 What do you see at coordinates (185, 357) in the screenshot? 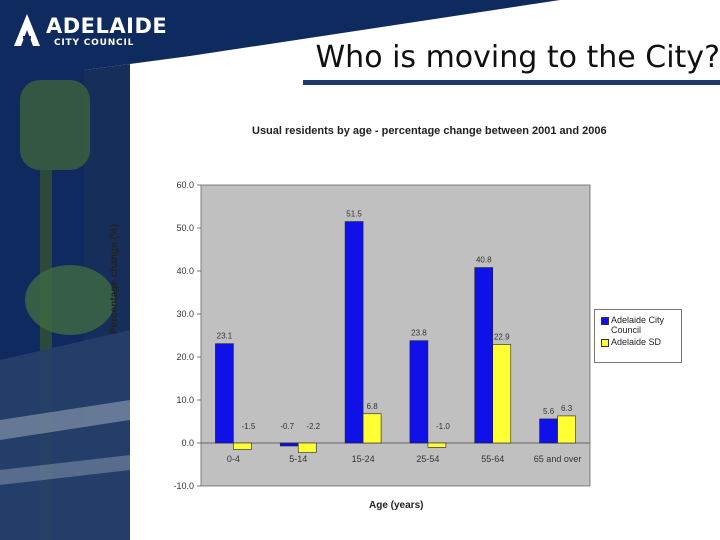
I see `y-tick-label: 20.0` at bounding box center [185, 357].